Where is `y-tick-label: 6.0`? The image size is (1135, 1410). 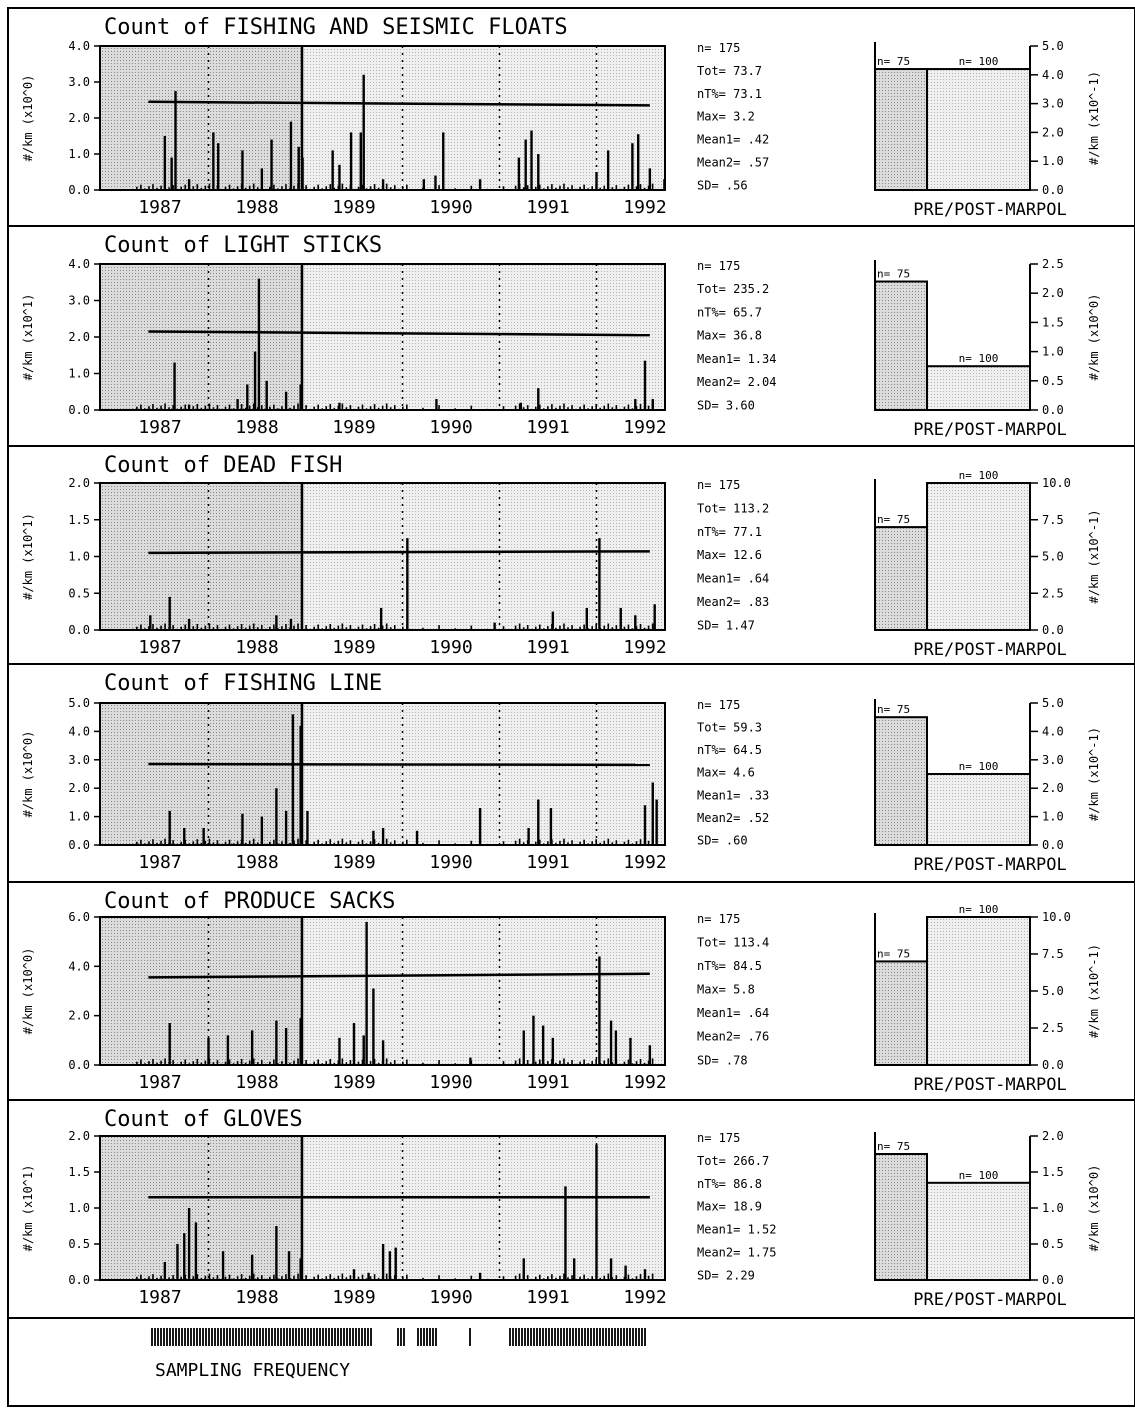 y-tick-label: 6.0 is located at coordinates (79, 917).